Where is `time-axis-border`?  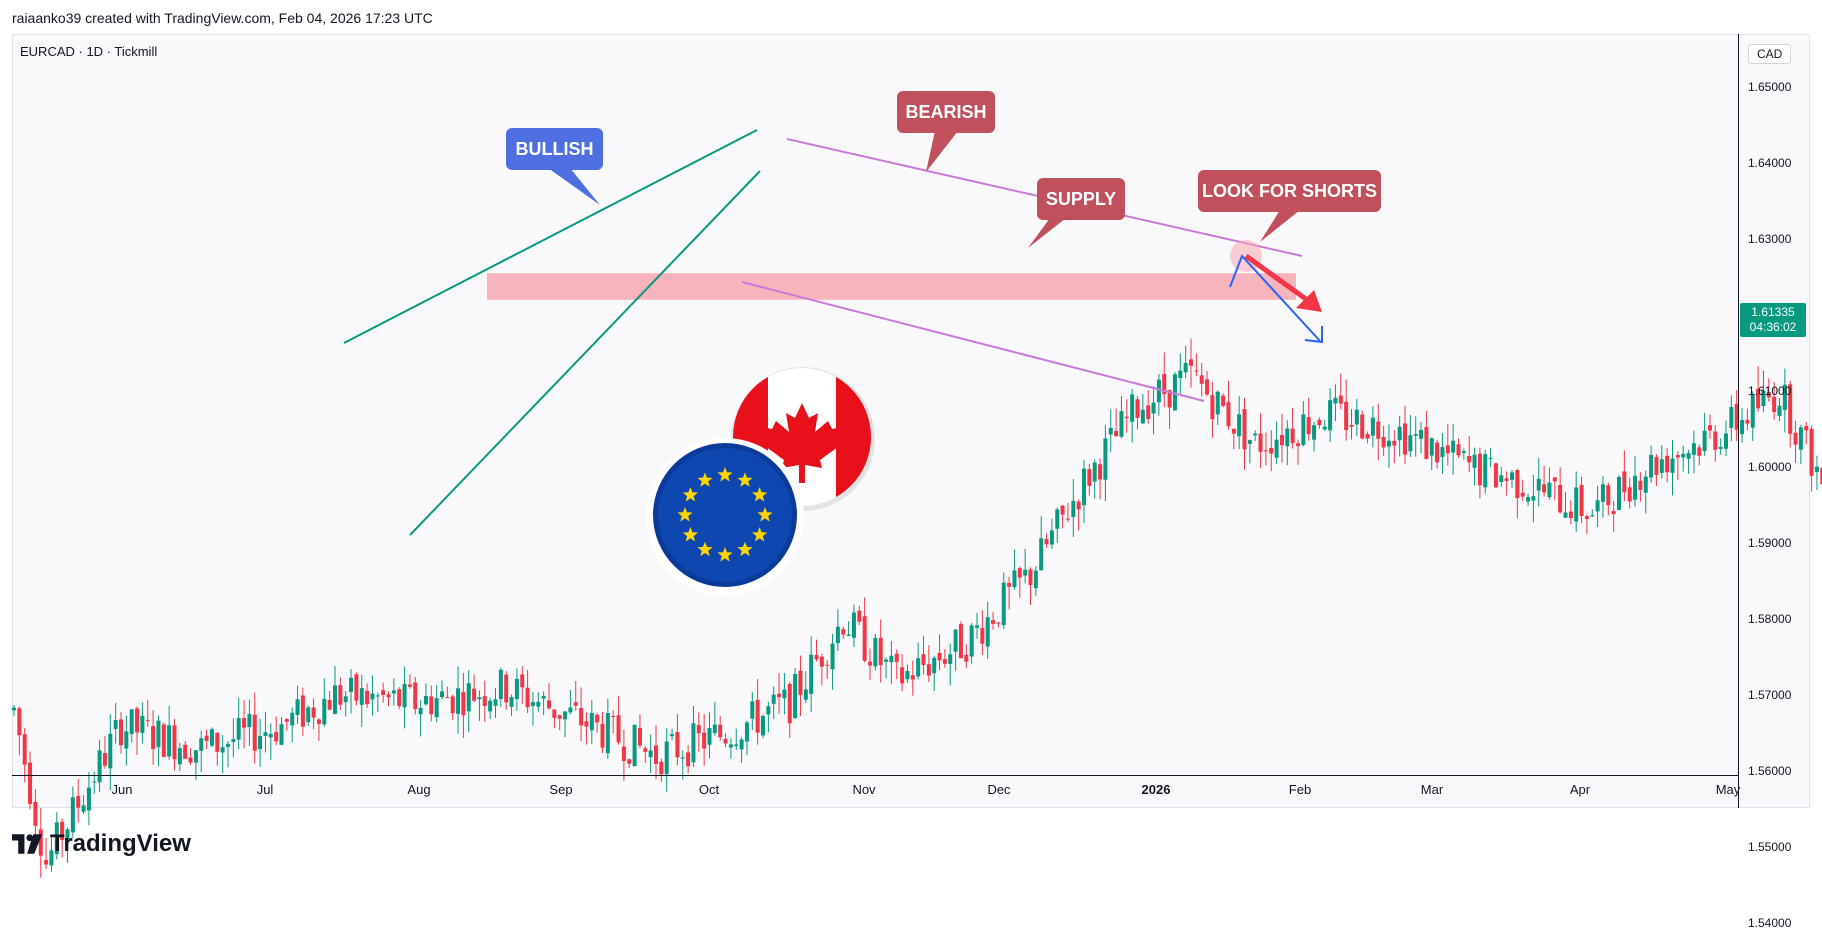 time-axis-border is located at coordinates (875, 775).